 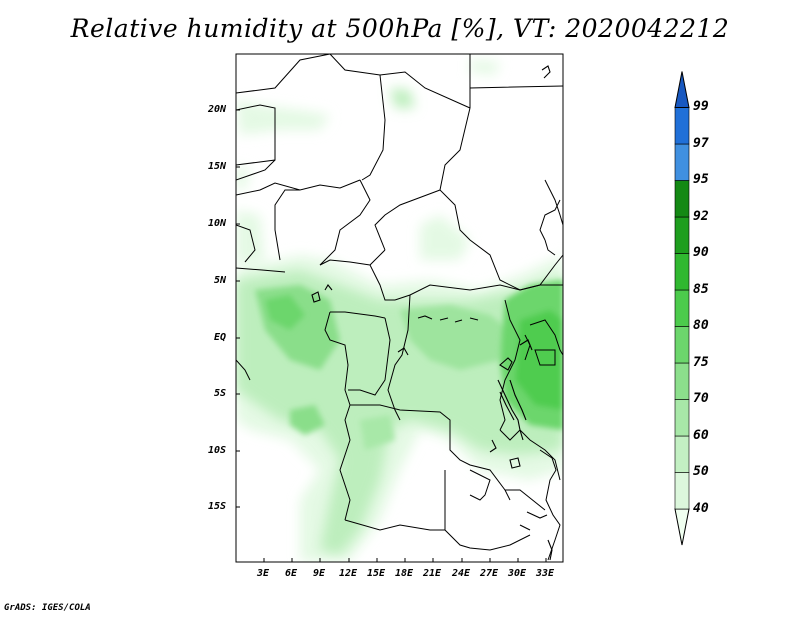 What do you see at coordinates (701, 216) in the screenshot?
I see `colorbar-label-92: 92` at bounding box center [701, 216].